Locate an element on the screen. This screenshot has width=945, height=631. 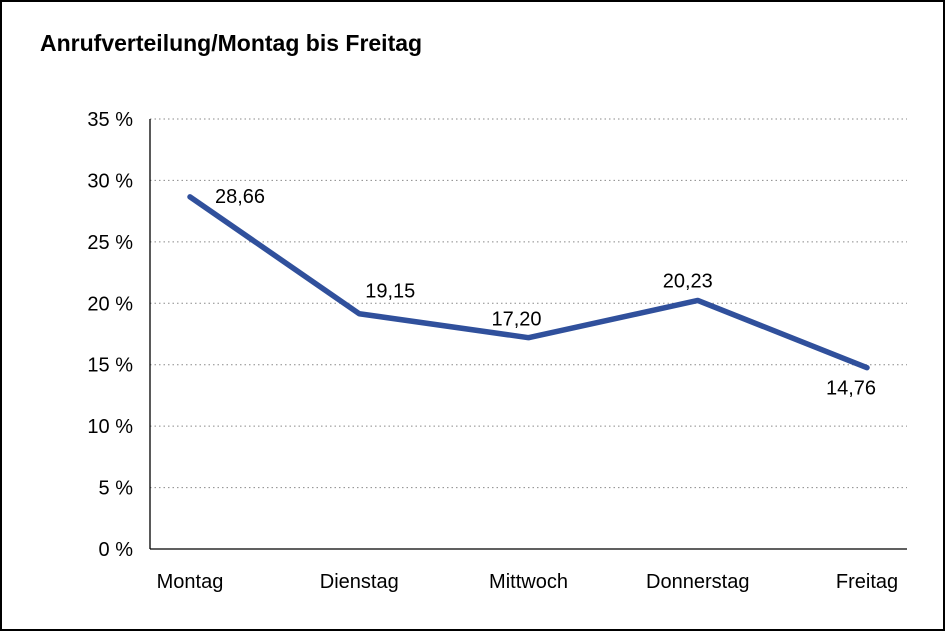
y-tick-label: 10 % is located at coordinates (110, 427).